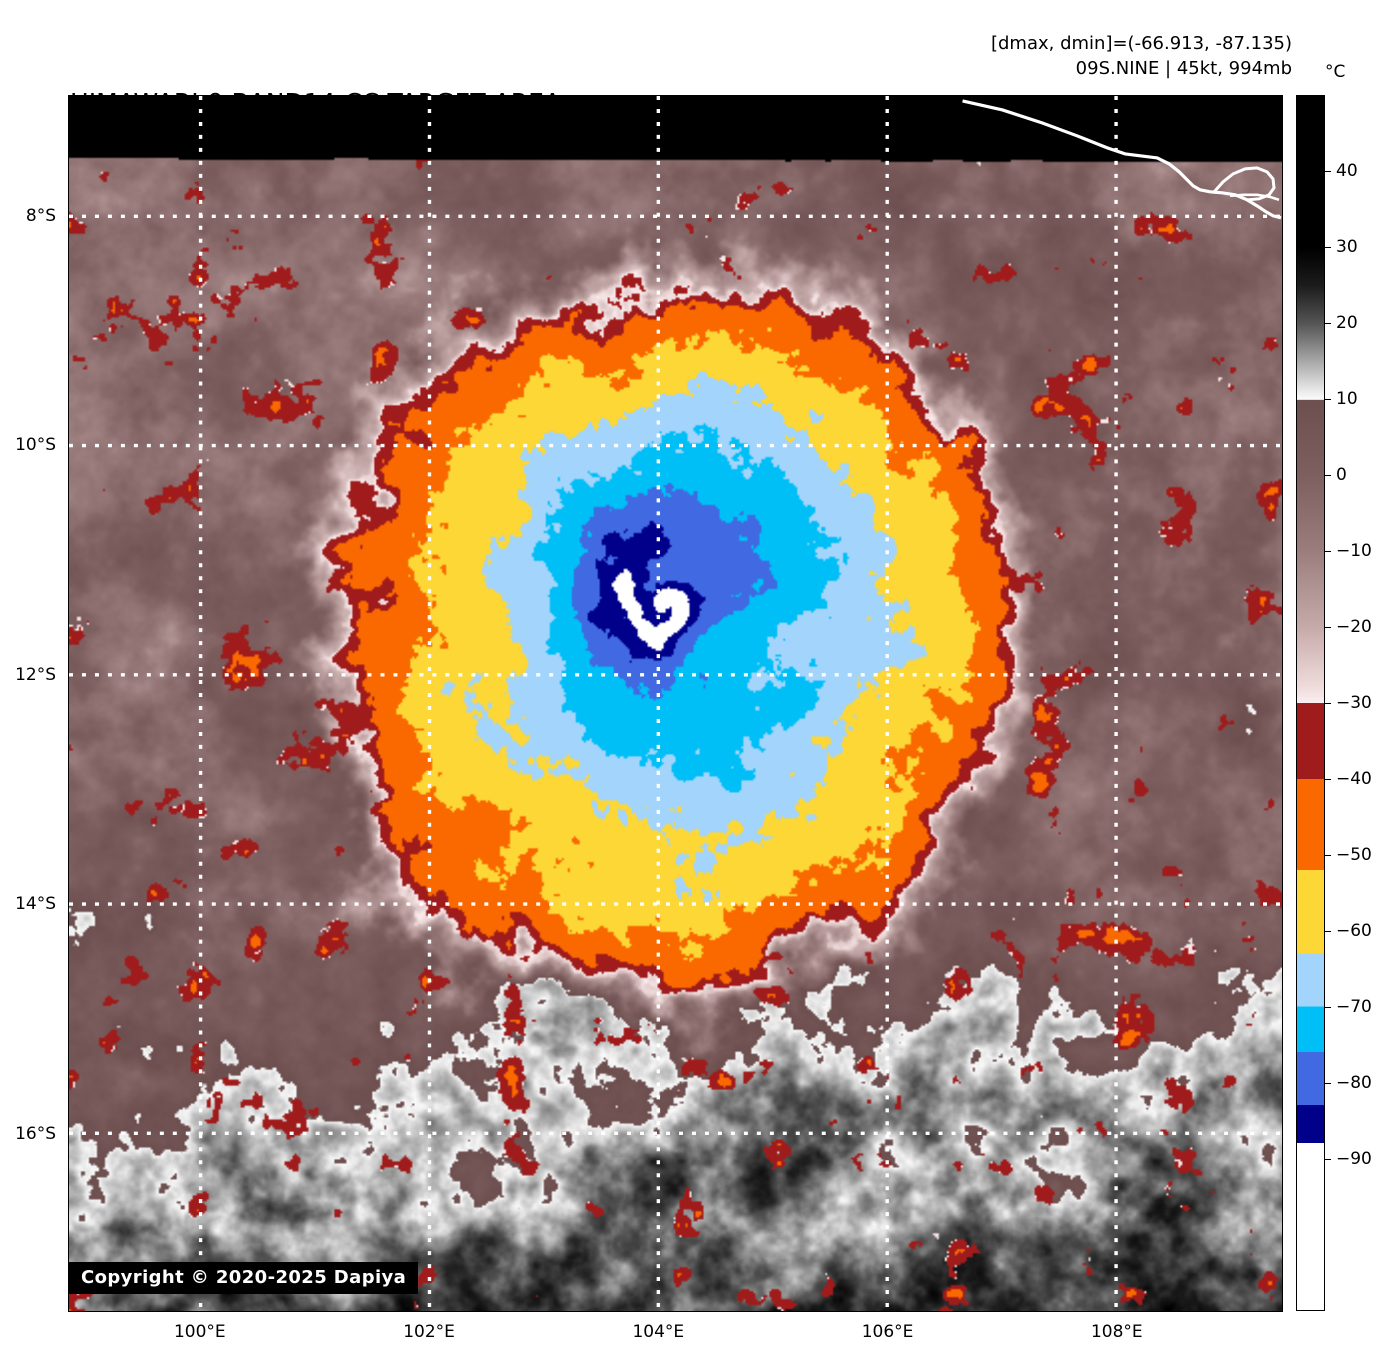 The width and height of the screenshot is (1388, 1359). Describe the element at coordinates (1354, 1083) in the screenshot. I see `colorbar-tick-label: −80` at that location.